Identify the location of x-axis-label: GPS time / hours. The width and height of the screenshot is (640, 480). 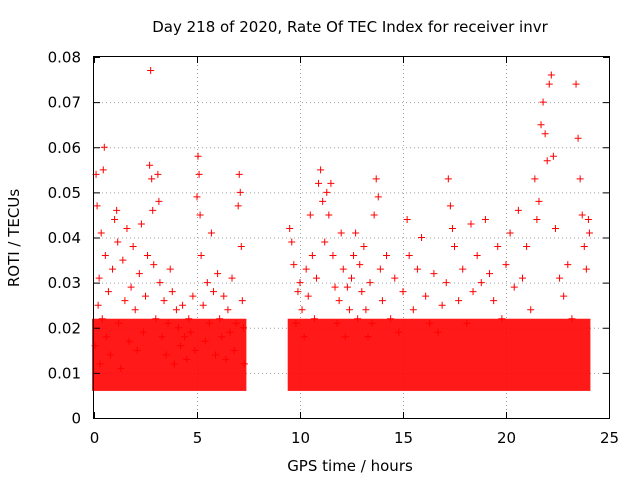
(350, 466).